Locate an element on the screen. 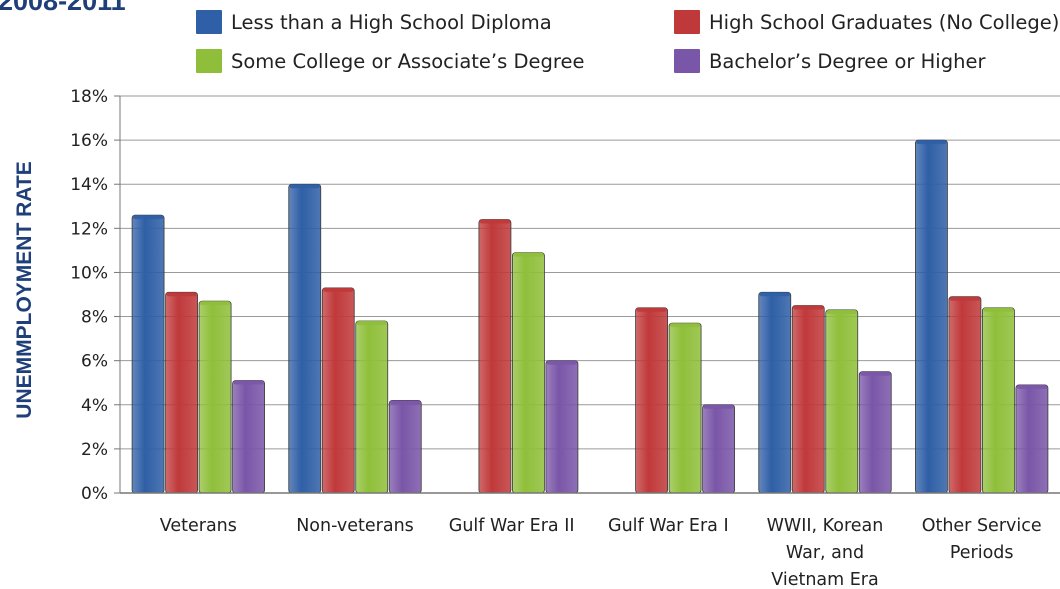 The image size is (1060, 589). legend-item-series-4: Bachelor’s Degree or Higher is located at coordinates (829, 61).